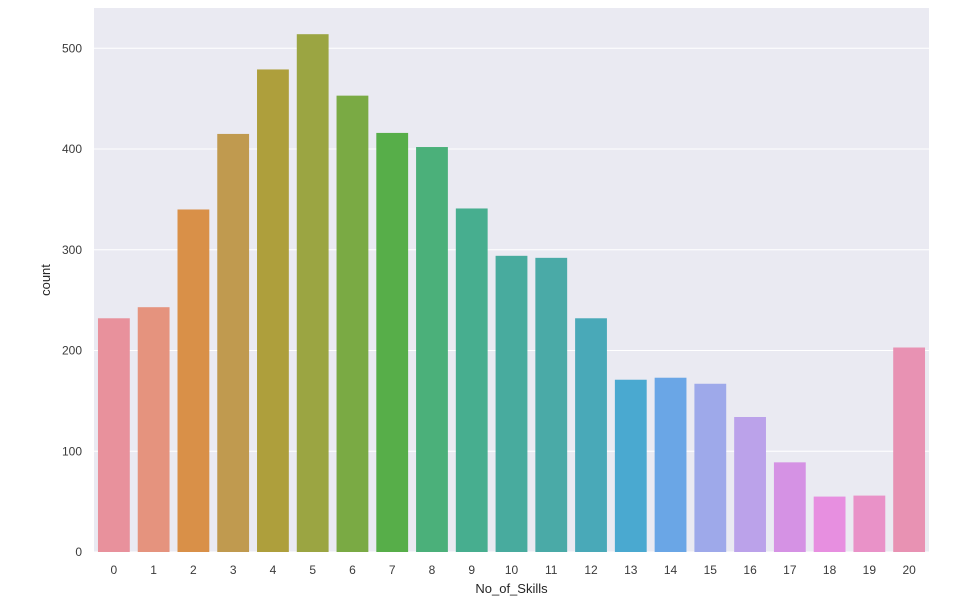  What do you see at coordinates (312, 570) in the screenshot?
I see `x-tick-label: 5` at bounding box center [312, 570].